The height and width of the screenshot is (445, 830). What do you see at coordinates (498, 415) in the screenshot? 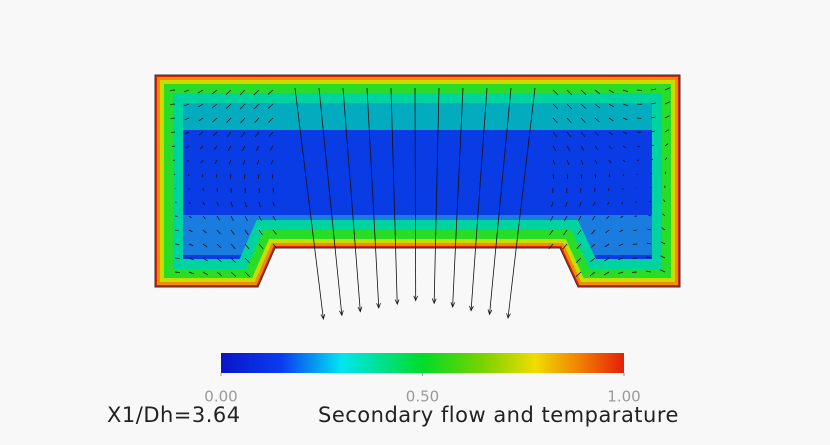
I see `caption: Secondary flow and temparature` at bounding box center [498, 415].